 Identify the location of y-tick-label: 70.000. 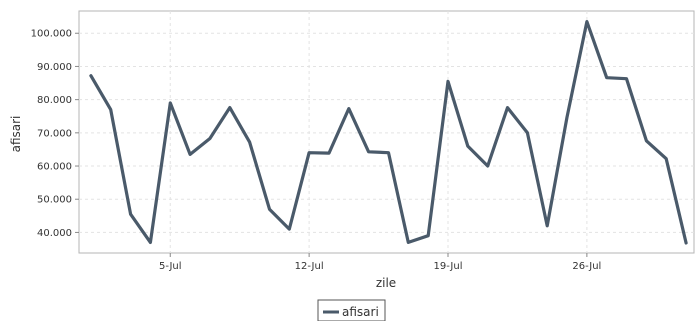
(54, 133).